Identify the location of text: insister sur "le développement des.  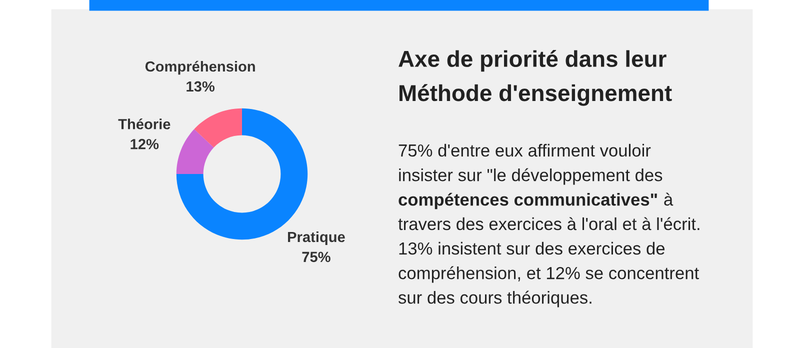
(530, 176).